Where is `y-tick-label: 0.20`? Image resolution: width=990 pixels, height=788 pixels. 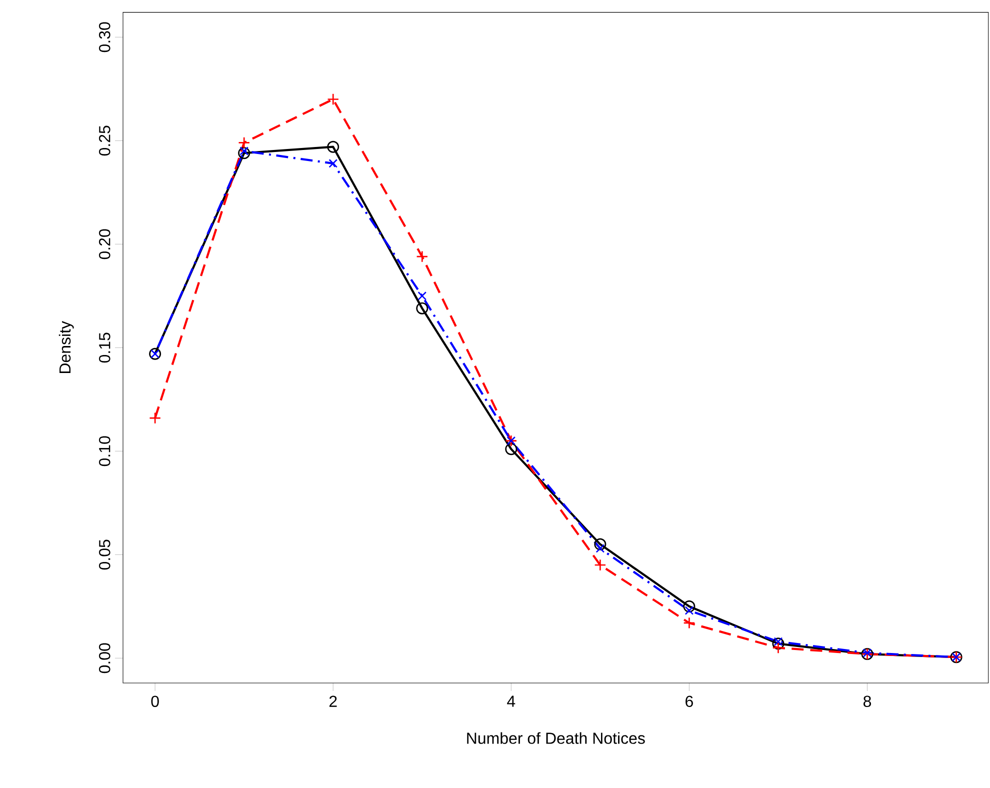 y-tick-label: 0.20 is located at coordinates (104, 244).